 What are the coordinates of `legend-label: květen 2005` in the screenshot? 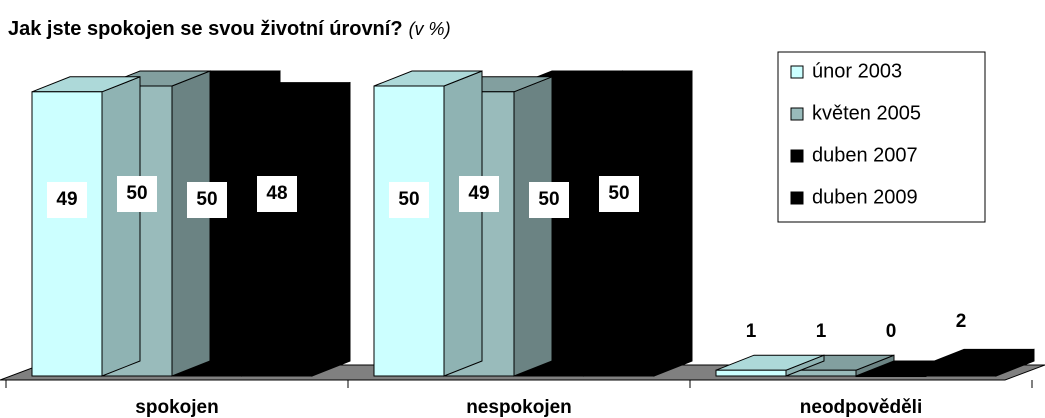 It's located at (866, 113).